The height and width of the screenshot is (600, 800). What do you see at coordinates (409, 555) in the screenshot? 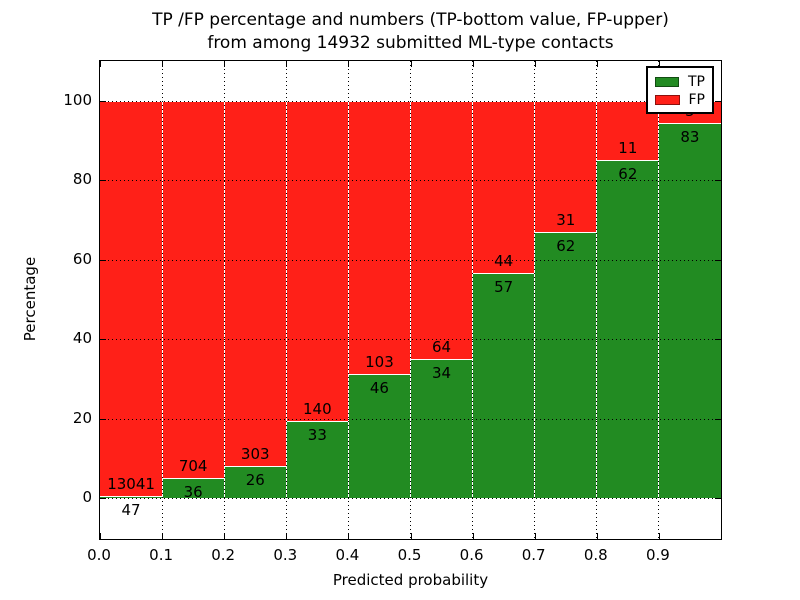
I see `x-tick-label: 0.5` at bounding box center [409, 555].